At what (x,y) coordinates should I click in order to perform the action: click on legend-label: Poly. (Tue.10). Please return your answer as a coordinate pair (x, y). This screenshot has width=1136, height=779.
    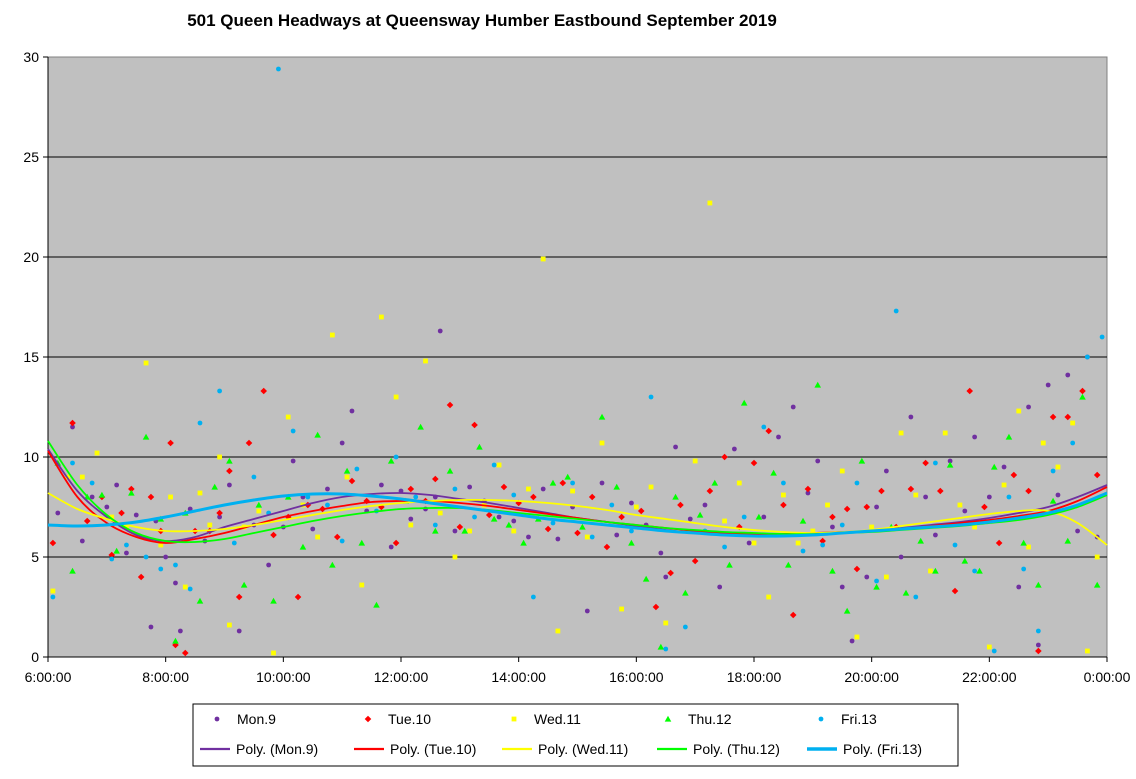
    Looking at the image, I should click on (433, 749).